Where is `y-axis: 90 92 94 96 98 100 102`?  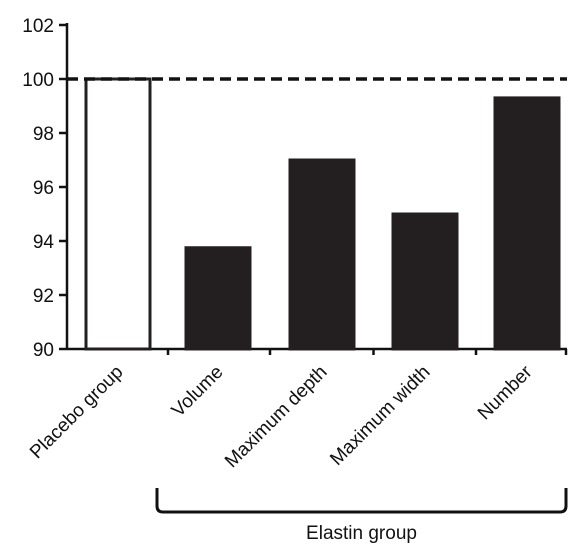
y-axis: 90 92 94 96 98 100 102 is located at coordinates (45, 188).